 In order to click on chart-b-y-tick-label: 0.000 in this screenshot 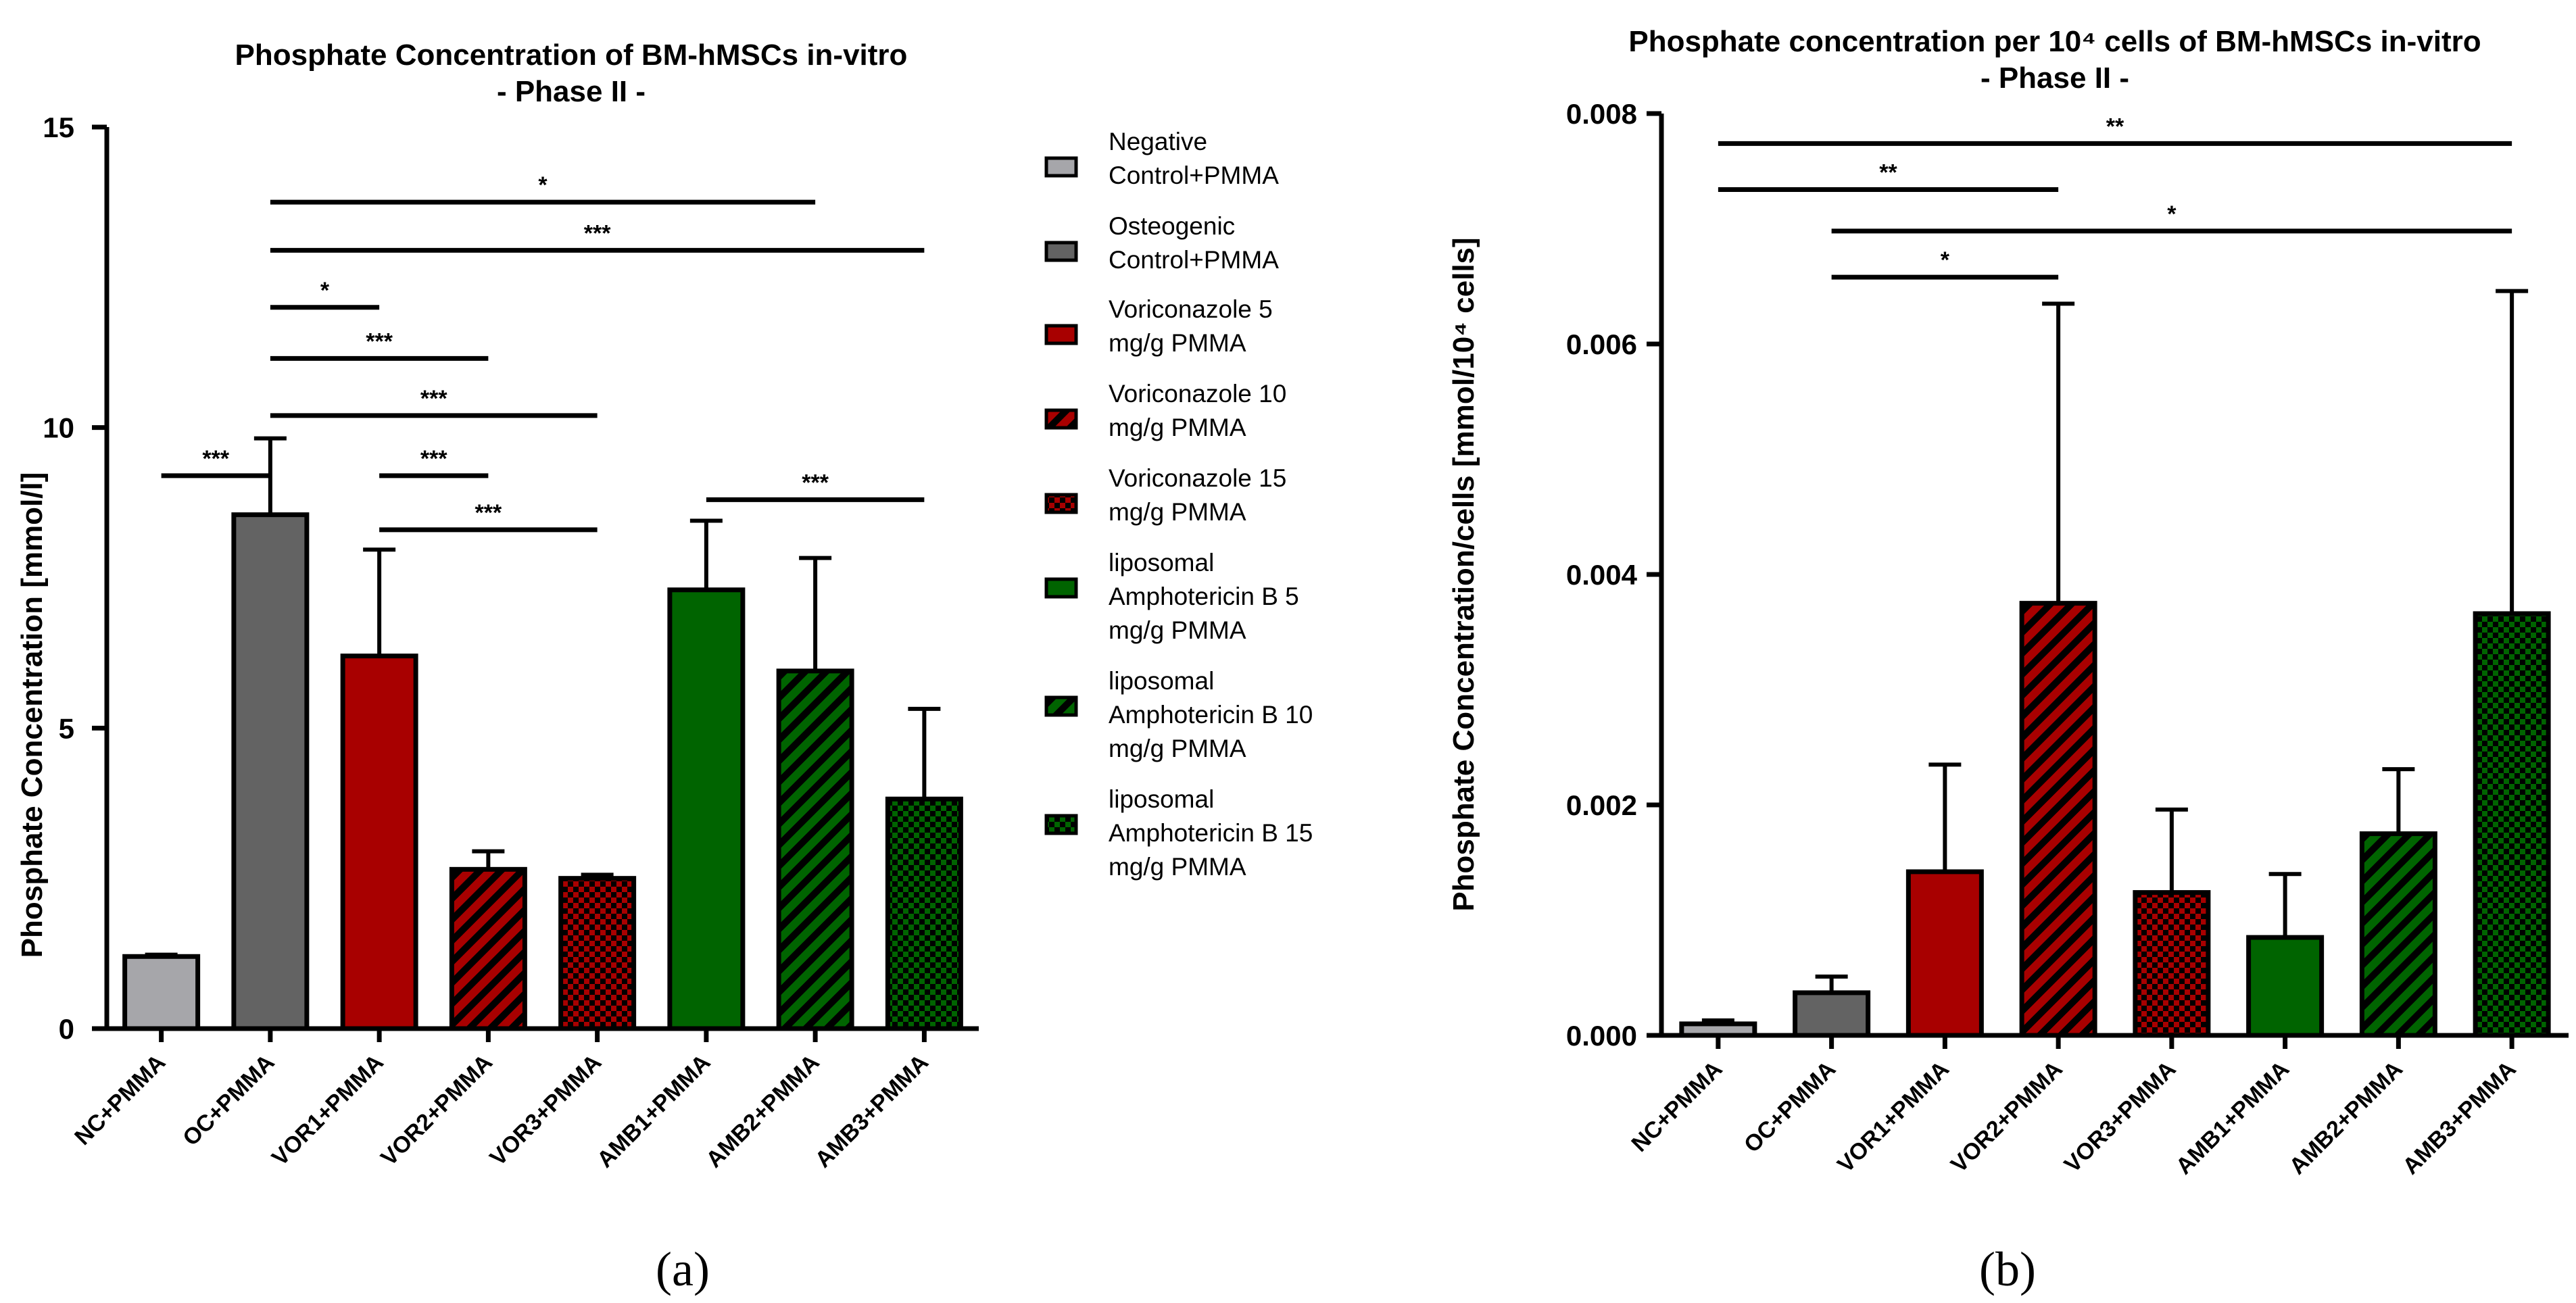, I will do `click(1601, 1036)`.